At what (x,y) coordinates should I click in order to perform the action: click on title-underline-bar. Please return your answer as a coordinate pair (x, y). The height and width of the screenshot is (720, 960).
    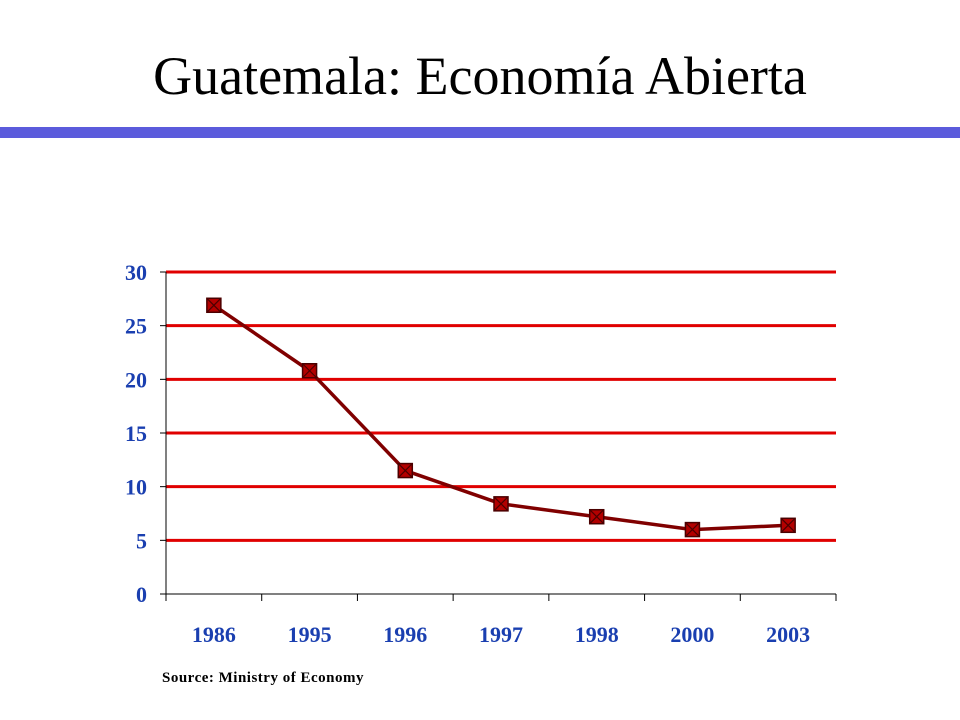
    Looking at the image, I should click on (480, 132).